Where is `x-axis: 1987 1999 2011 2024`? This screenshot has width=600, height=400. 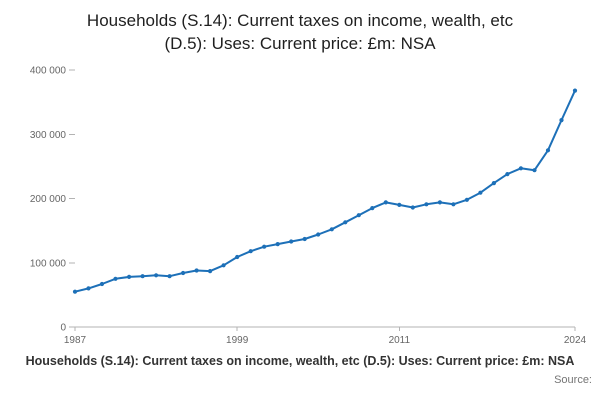 x-axis: 1987 1999 2011 2024 is located at coordinates (325, 336).